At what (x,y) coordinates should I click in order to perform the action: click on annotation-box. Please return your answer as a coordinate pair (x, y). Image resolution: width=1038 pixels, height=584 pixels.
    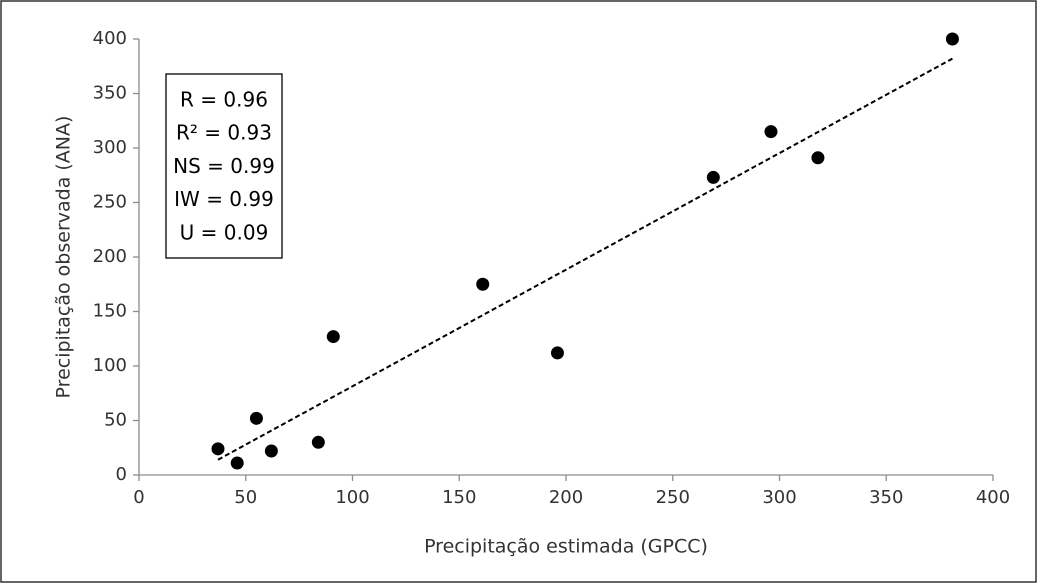
    Looking at the image, I should click on (224, 166).